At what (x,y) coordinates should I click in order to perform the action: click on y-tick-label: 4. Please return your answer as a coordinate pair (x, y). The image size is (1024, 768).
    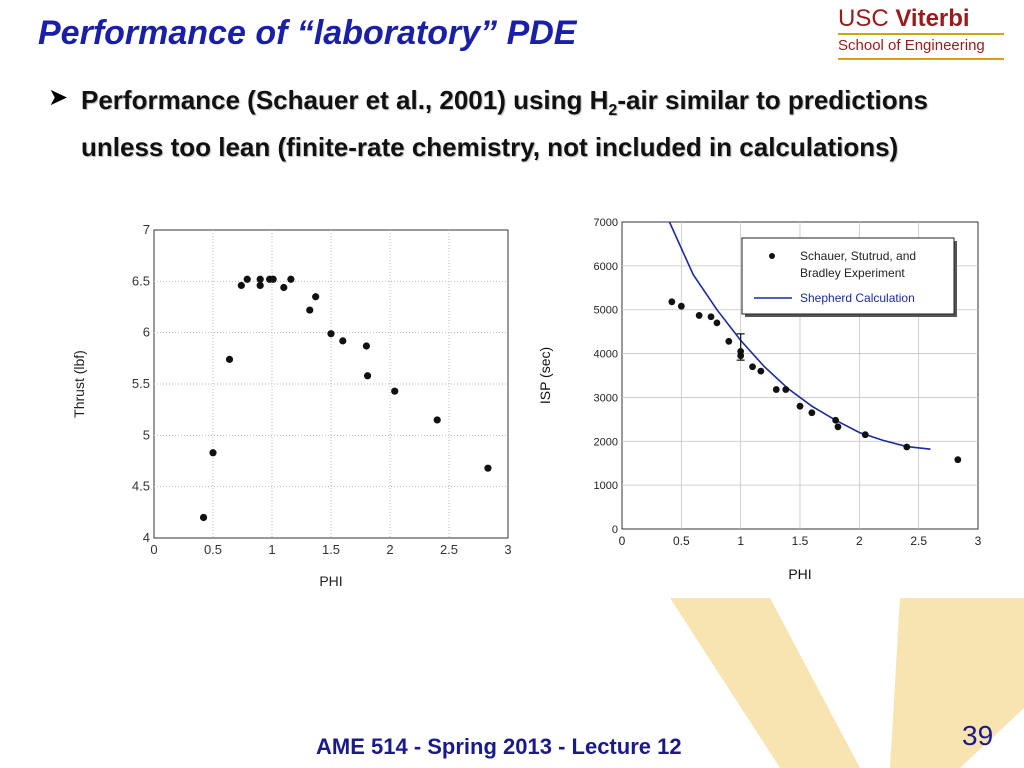
    Looking at the image, I should click on (146, 537).